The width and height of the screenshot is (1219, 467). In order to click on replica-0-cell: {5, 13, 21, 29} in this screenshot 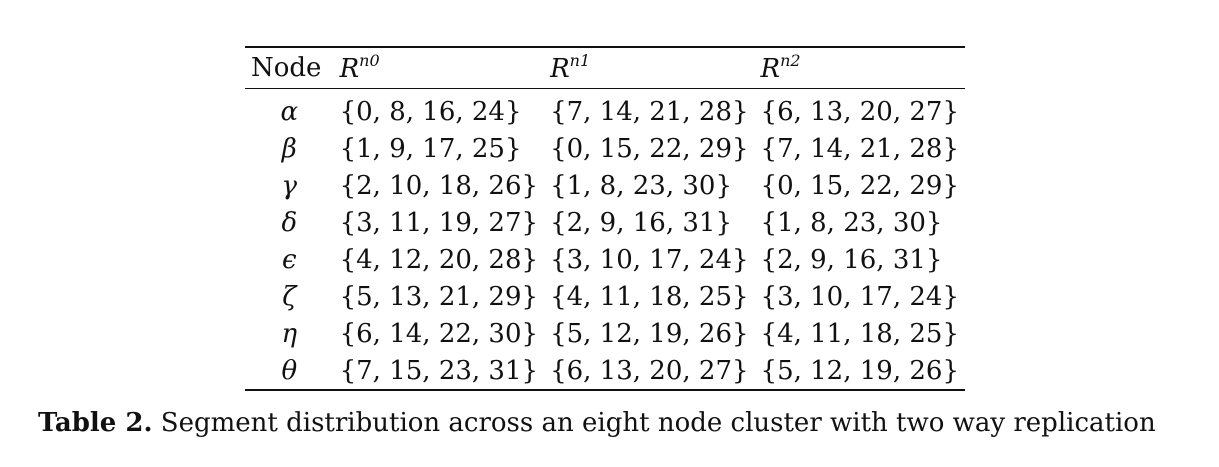, I will do `click(439, 296)`.